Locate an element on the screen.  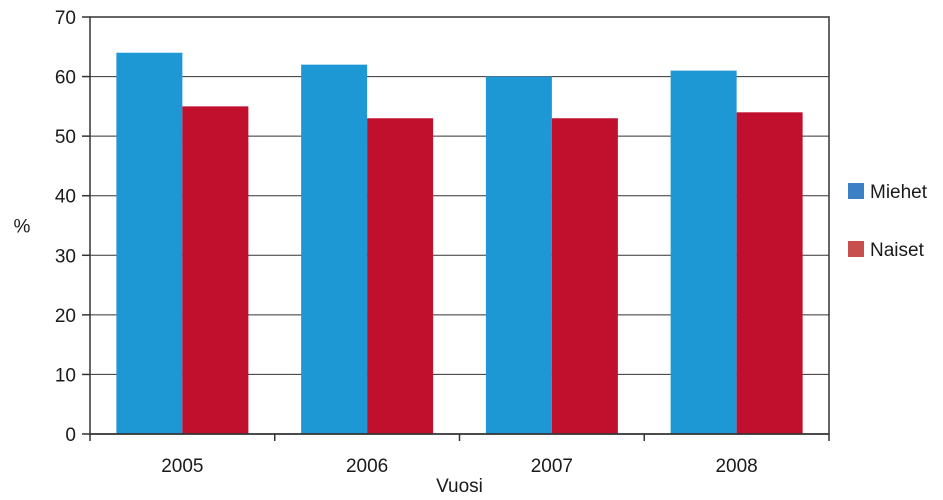
x-tick-label: 2006 is located at coordinates (367, 466).